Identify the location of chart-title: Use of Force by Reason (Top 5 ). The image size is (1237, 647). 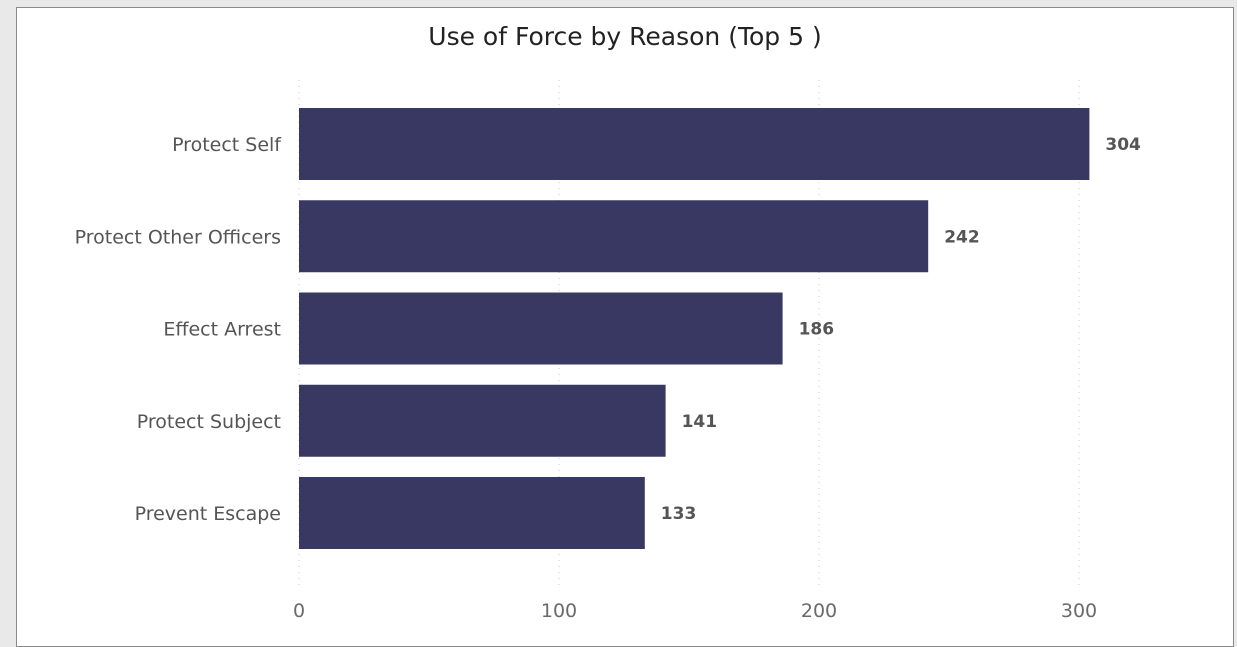
(625, 36).